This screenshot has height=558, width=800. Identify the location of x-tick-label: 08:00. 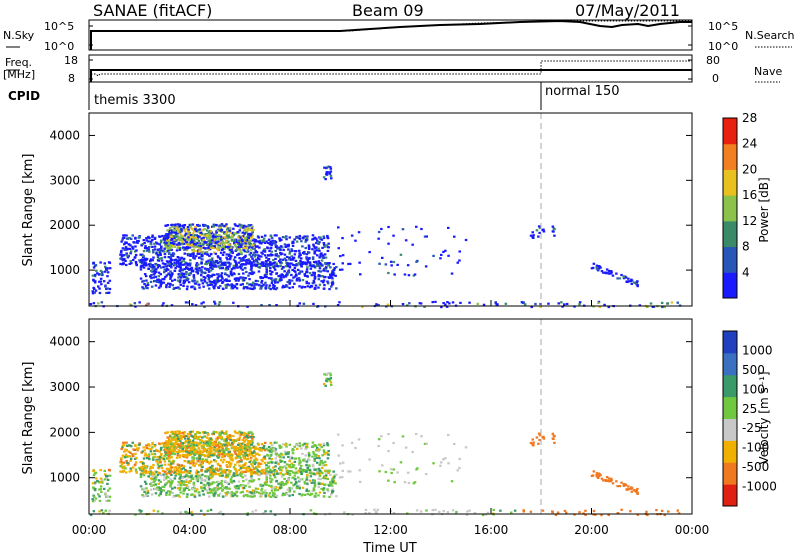
(290, 530).